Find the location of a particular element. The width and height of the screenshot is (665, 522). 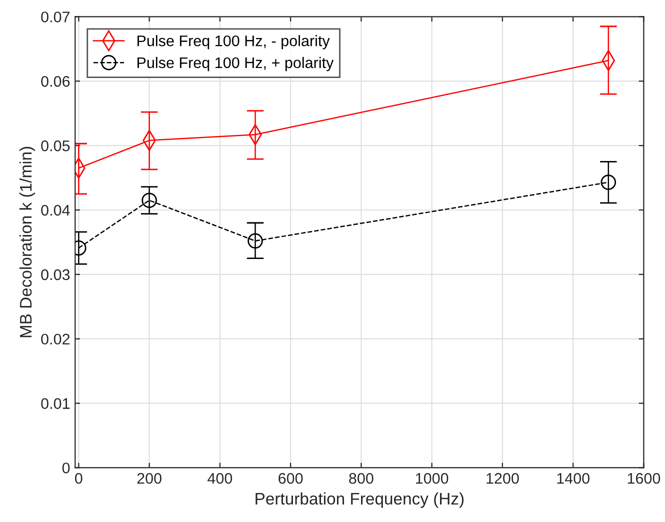

x-tick-label: 800 is located at coordinates (361, 478).